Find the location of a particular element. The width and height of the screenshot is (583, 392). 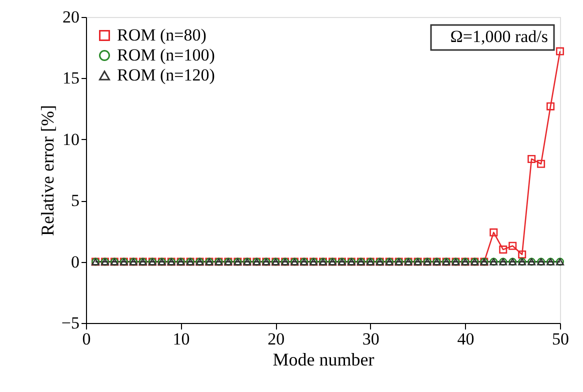

x-tick-label: 50 is located at coordinates (560, 339).